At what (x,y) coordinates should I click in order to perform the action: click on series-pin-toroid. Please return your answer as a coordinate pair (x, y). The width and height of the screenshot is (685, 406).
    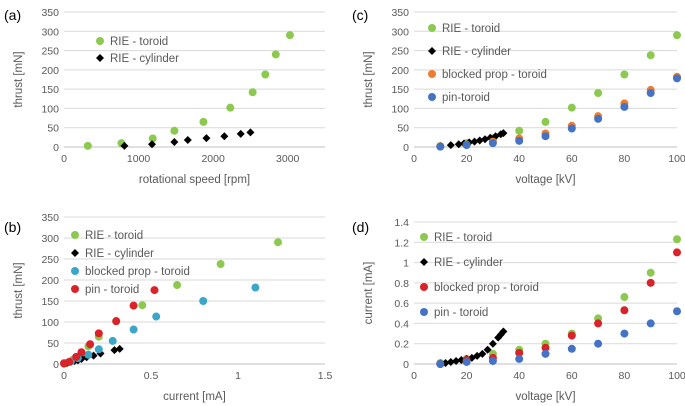
    Looking at the image, I should click on (558, 337).